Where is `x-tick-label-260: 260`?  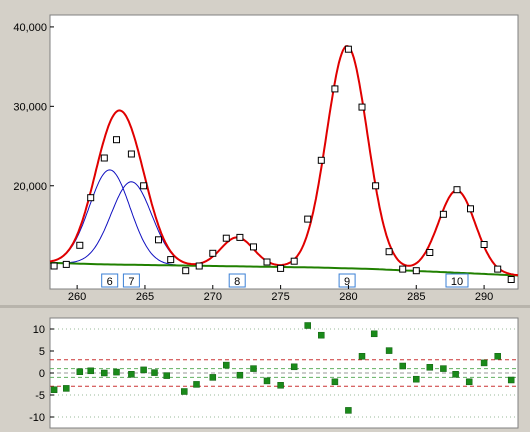 x-tick-label-260: 260 is located at coordinates (77, 297).